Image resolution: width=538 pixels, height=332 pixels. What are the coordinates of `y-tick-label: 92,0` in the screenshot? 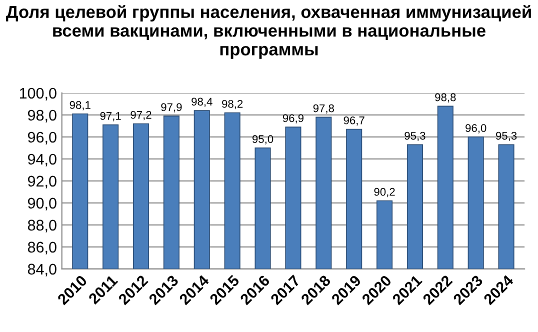 It's located at (42, 182).